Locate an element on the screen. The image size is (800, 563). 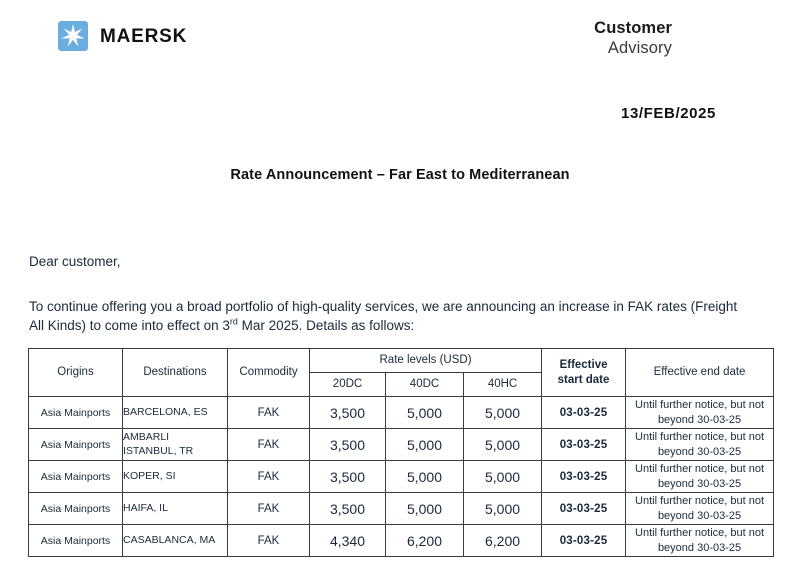
effective-start-line2: start date is located at coordinates (583, 379).